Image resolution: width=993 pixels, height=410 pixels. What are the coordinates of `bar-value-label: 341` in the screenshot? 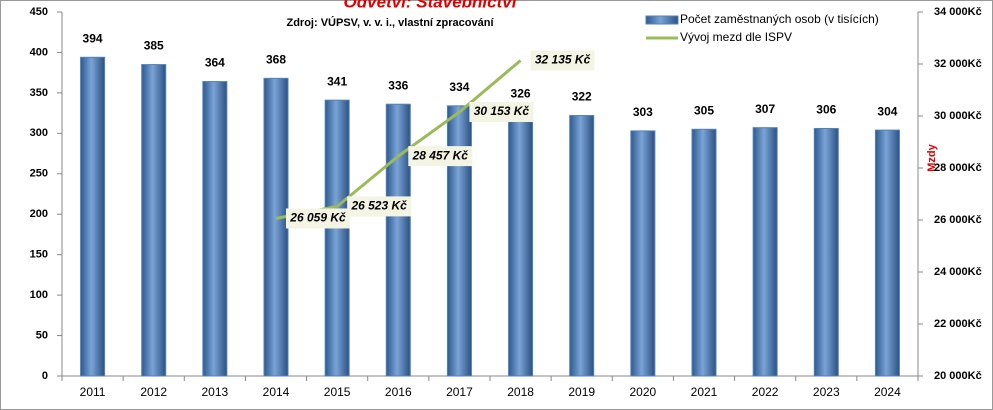 It's located at (337, 81).